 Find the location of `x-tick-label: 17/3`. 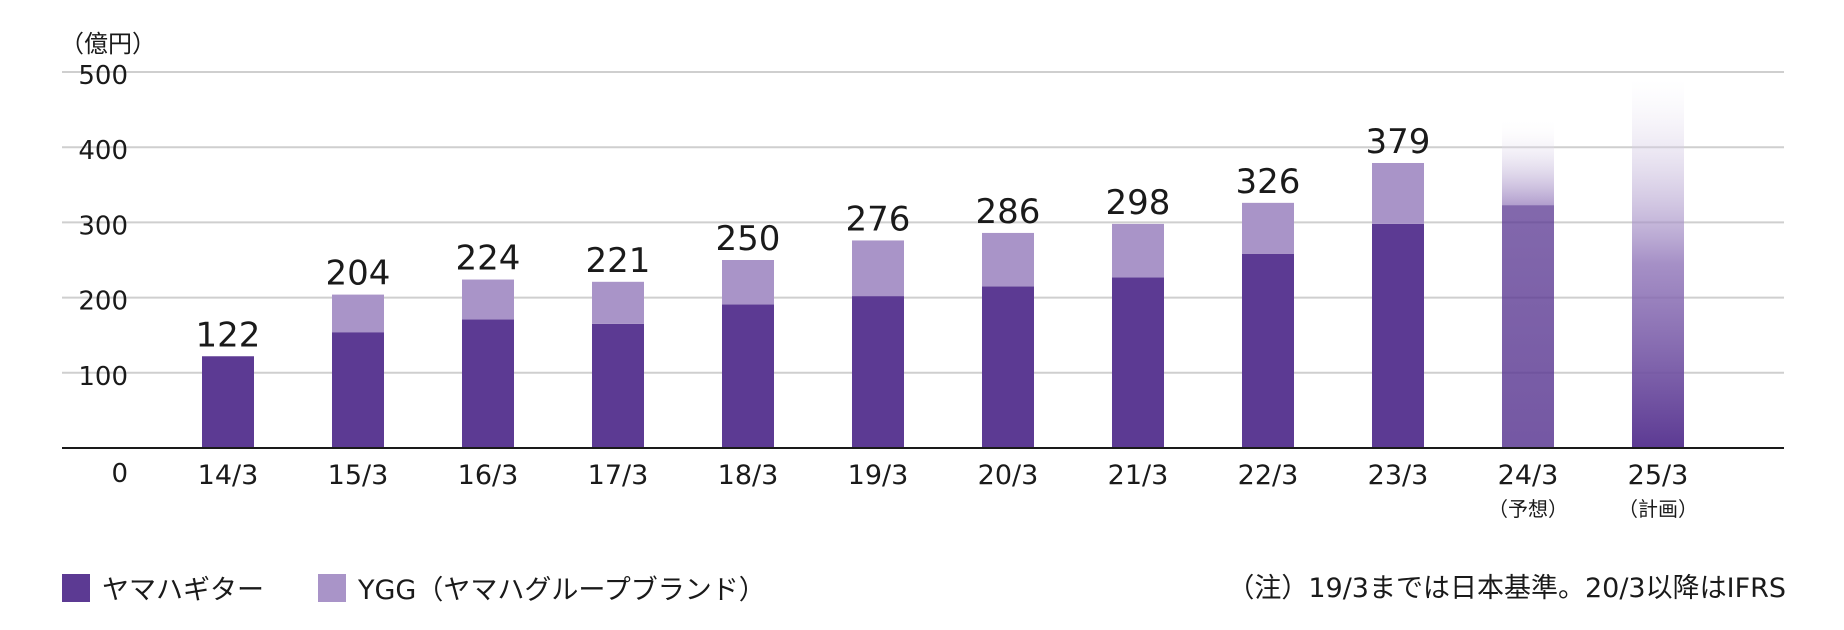

x-tick-label: 17/3 is located at coordinates (618, 475).